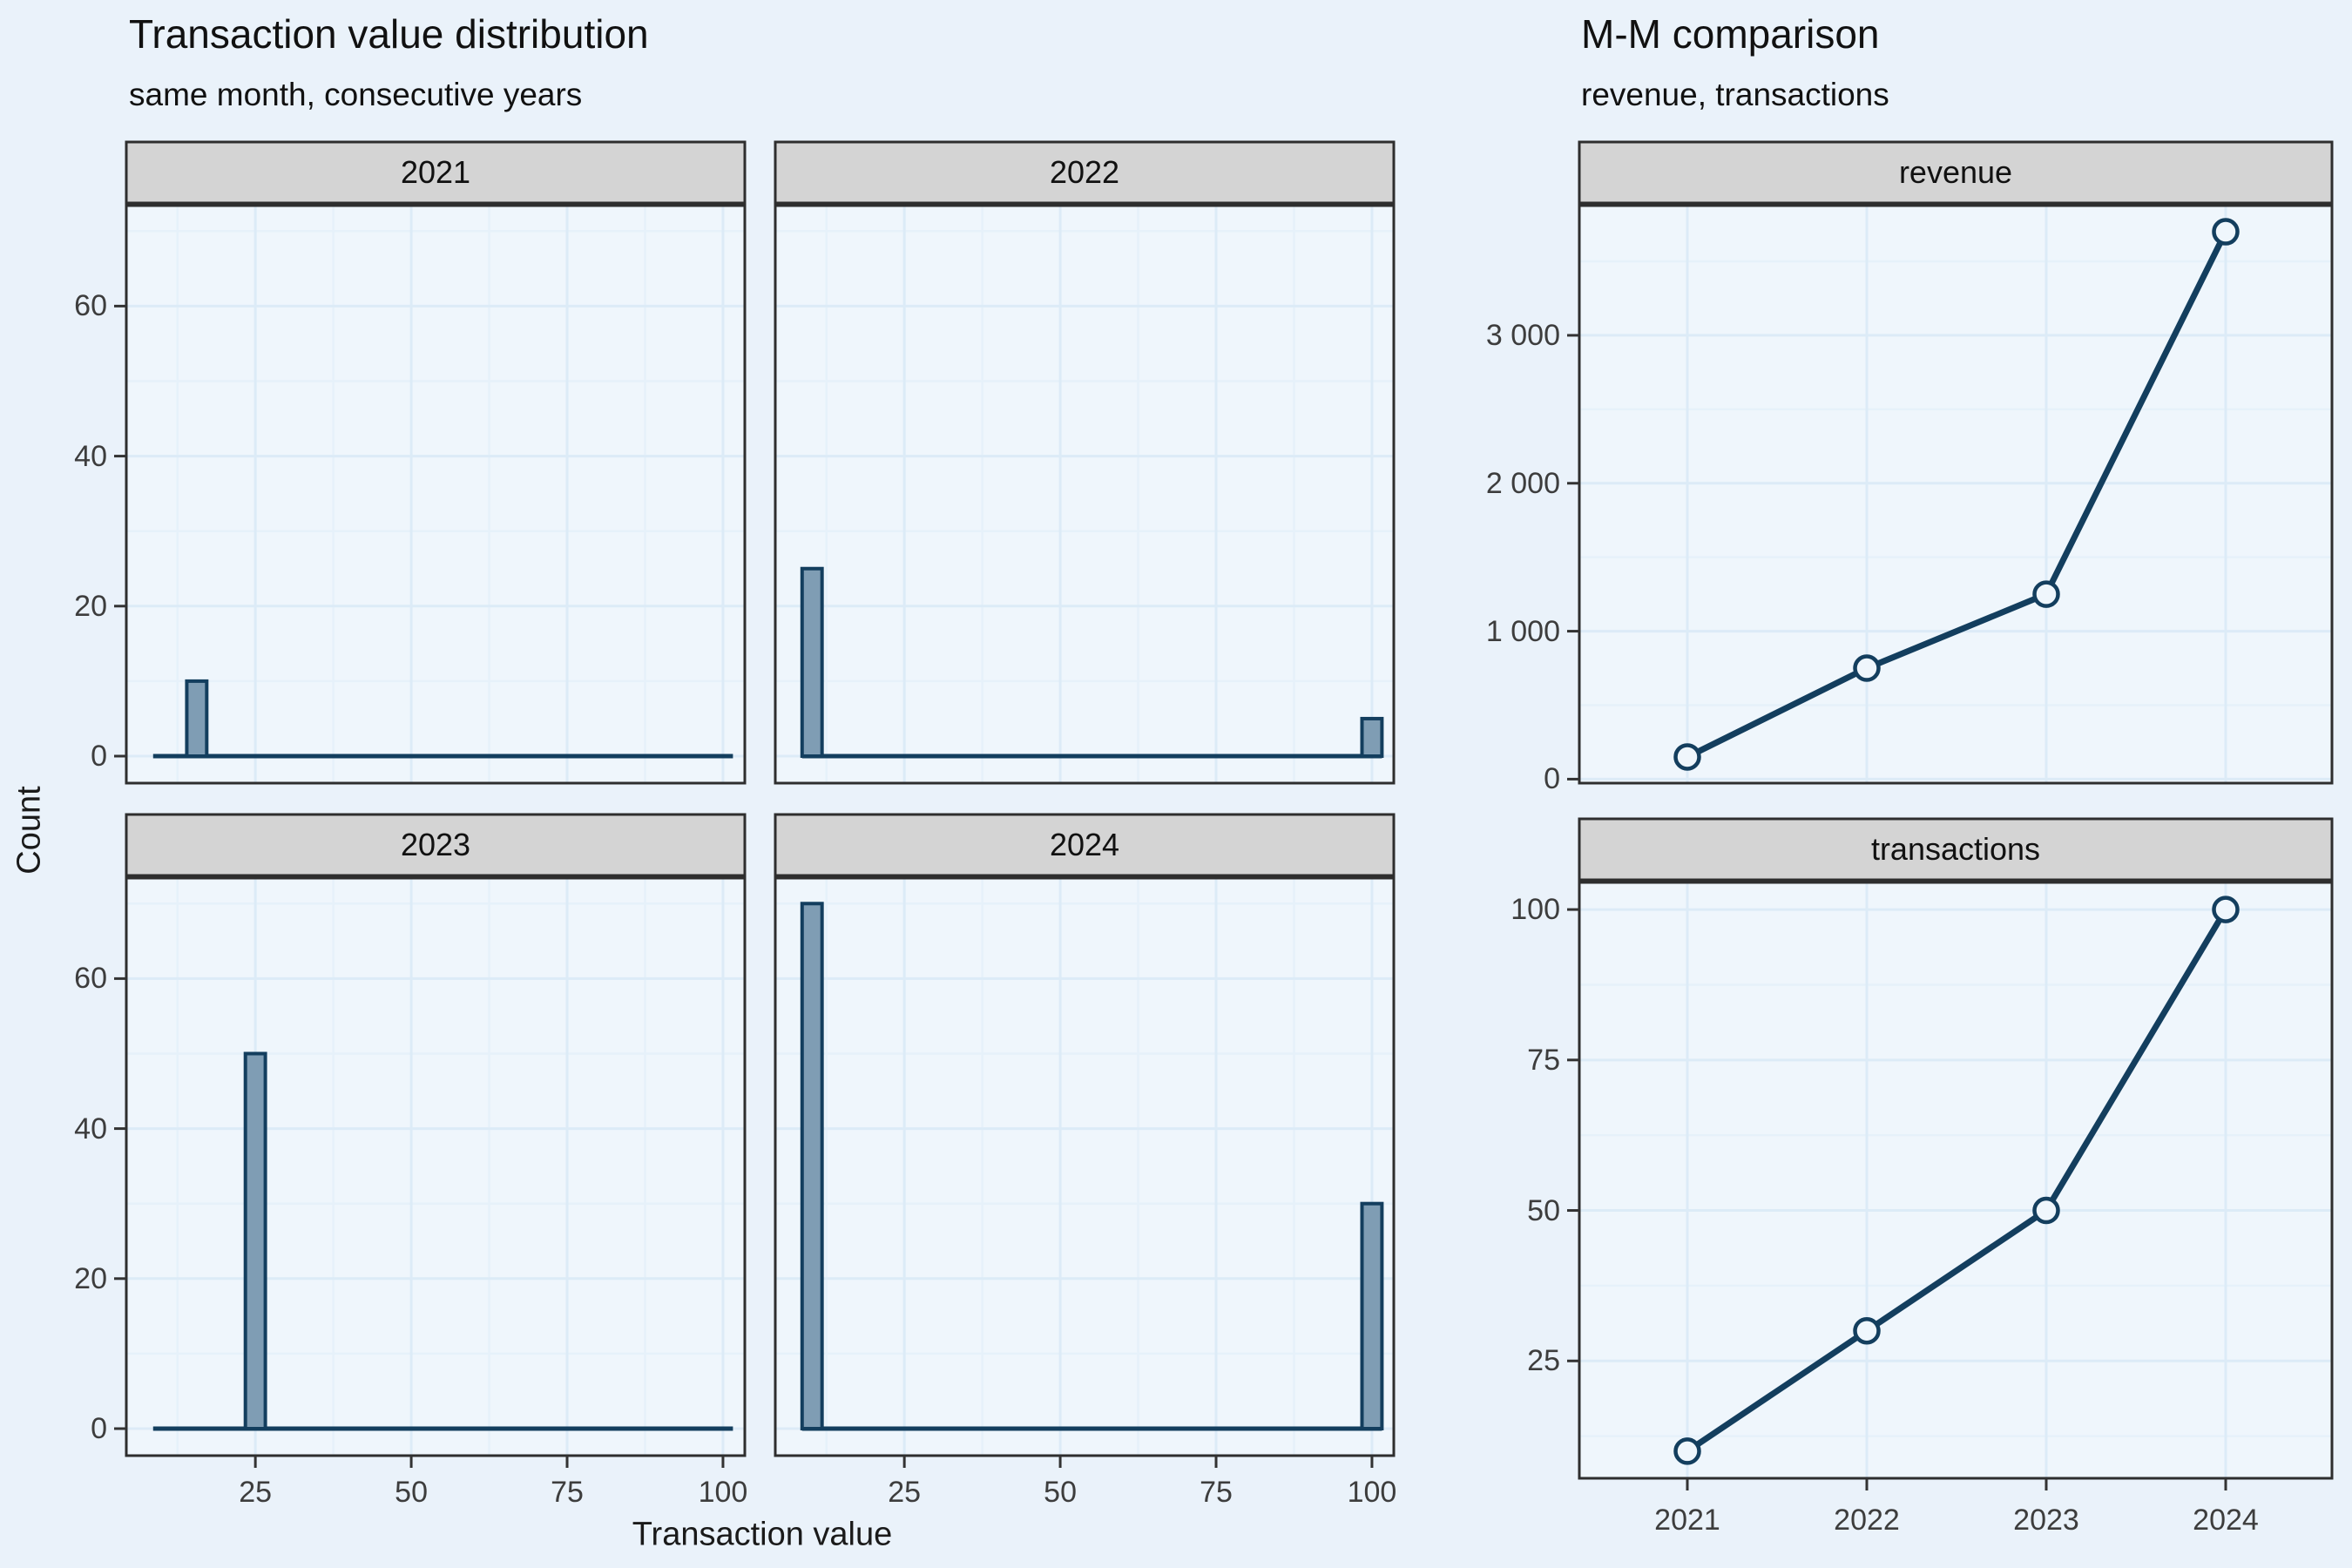  What do you see at coordinates (436, 172) in the screenshot?
I see `facet-strip-box-2021` at bounding box center [436, 172].